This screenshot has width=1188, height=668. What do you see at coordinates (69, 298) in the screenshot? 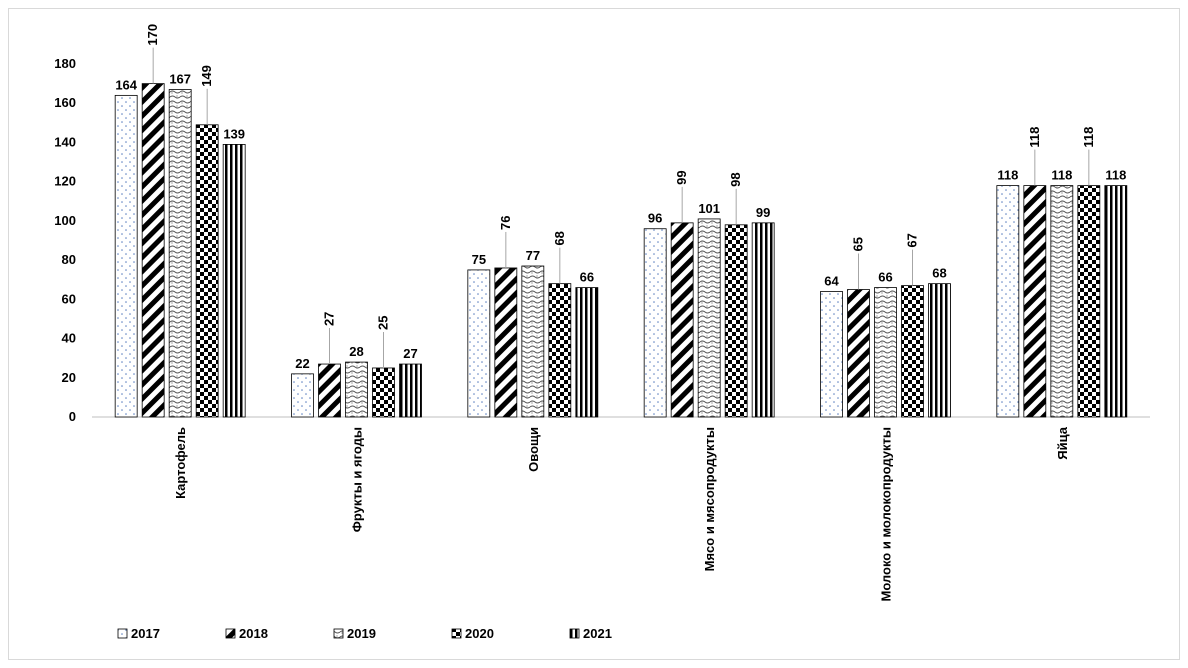
I see `y-tick-label: 60` at bounding box center [69, 298].